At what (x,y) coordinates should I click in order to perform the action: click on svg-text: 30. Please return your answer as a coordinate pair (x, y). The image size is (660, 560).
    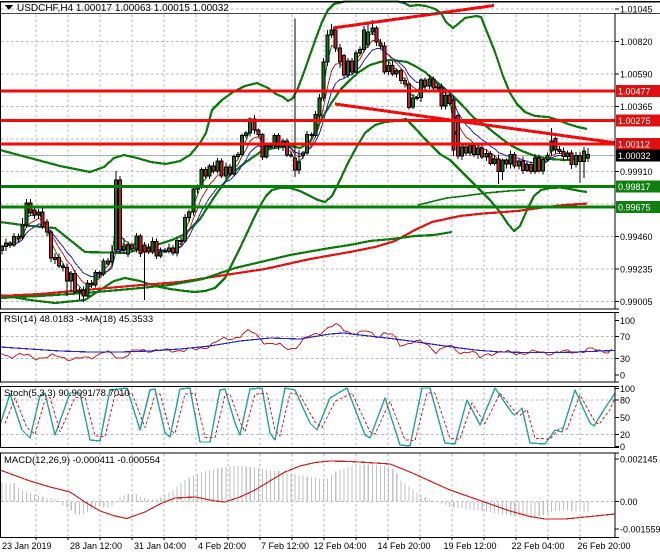
    Looking at the image, I should click on (625, 359).